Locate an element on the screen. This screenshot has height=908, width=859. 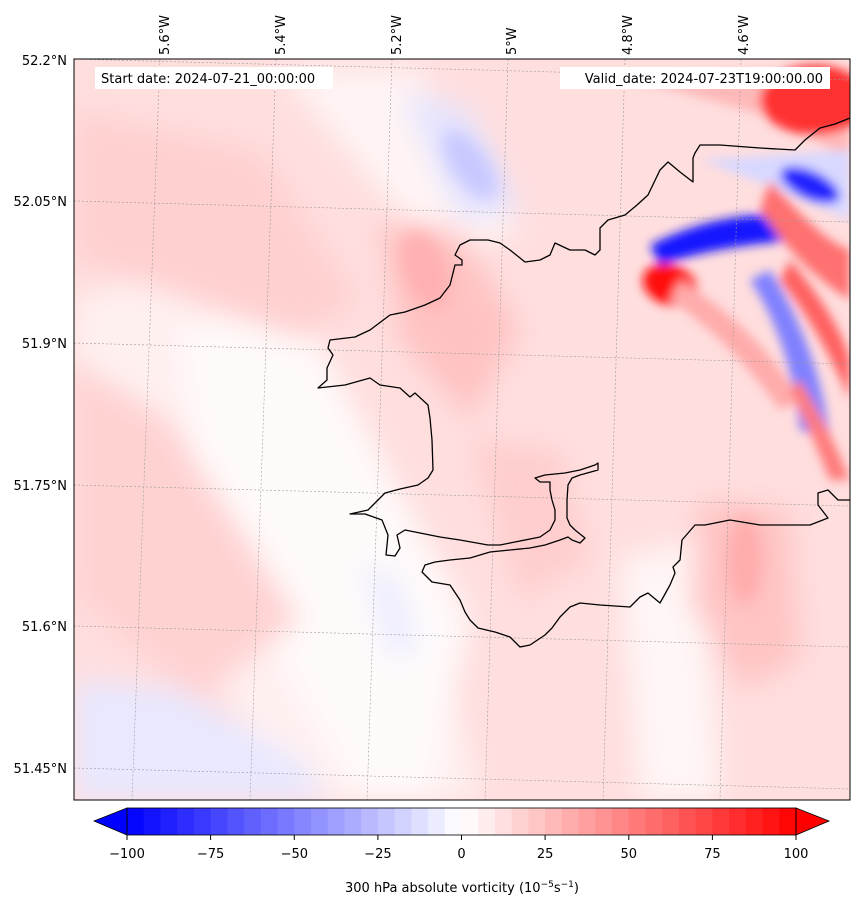
colorbar-tick-labels: −100 −75 −50 −25 0 25 50 75 100 is located at coordinates (458, 854).